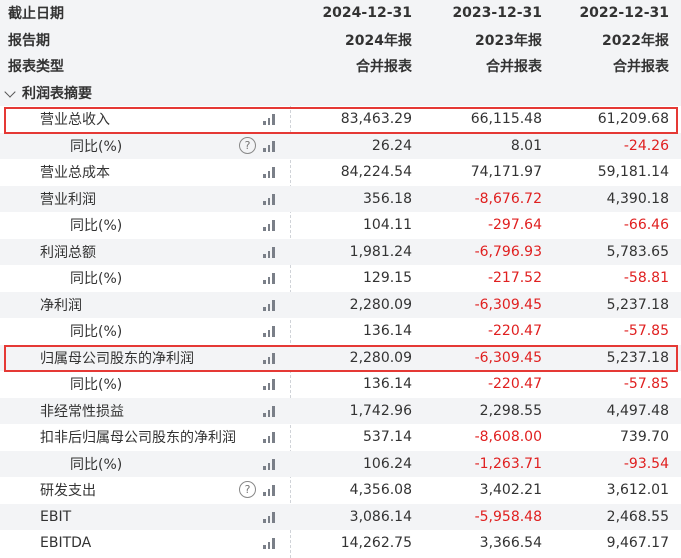 This screenshot has width=681, height=558. Describe the element at coordinates (380, 490) in the screenshot. I see `value-cell: 4,356.08` at that location.